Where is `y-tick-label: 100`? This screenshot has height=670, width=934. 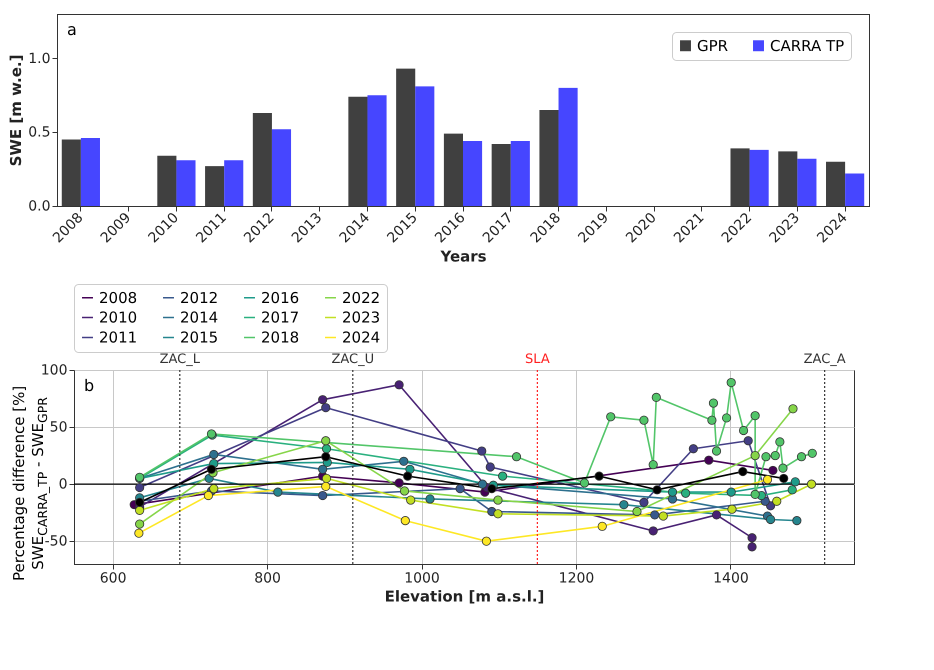
y-tick-label: 100 is located at coordinates (54, 370).